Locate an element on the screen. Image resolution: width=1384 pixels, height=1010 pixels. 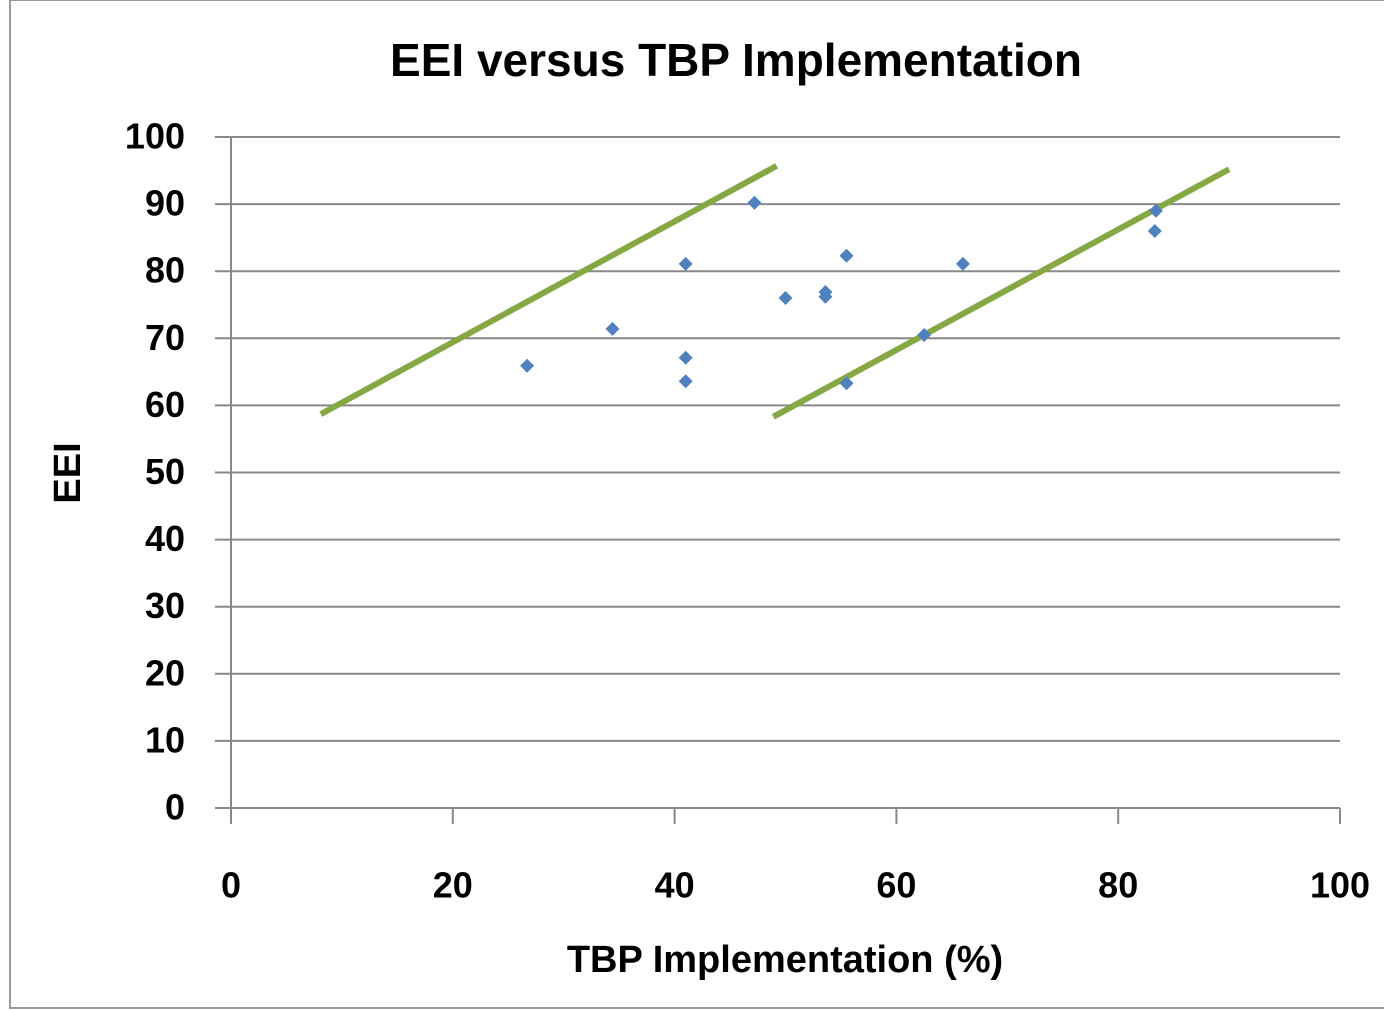
x-tick-label: 0 is located at coordinates (231, 885).